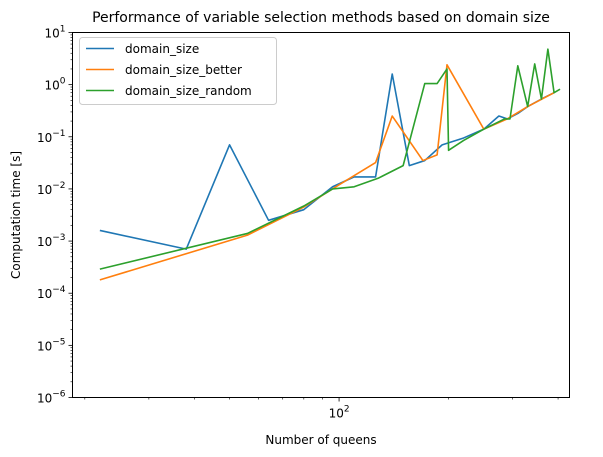 Image resolution: width=603 pixels, height=457 pixels. Describe the element at coordinates (183, 70) in the screenshot. I see `legend-label: domain_size_better` at that location.